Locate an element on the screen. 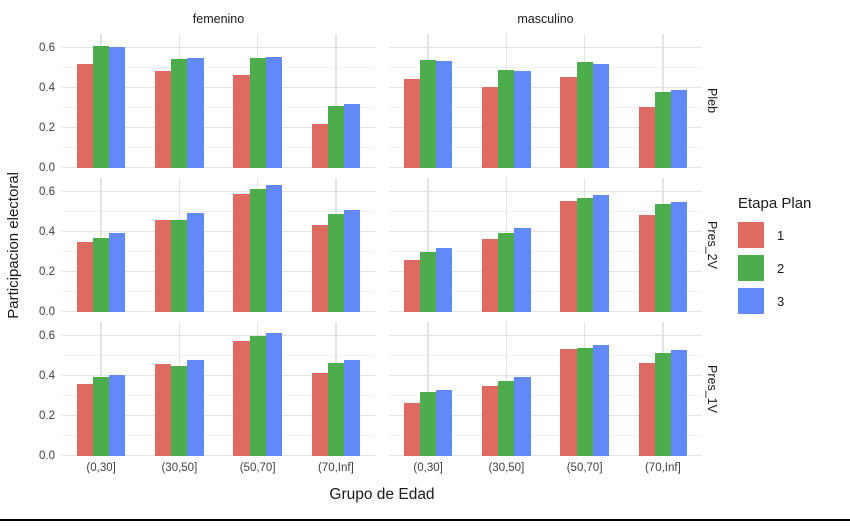 The image size is (850, 526). facet-row-label-pres2v: Pres_2V is located at coordinates (712, 245).